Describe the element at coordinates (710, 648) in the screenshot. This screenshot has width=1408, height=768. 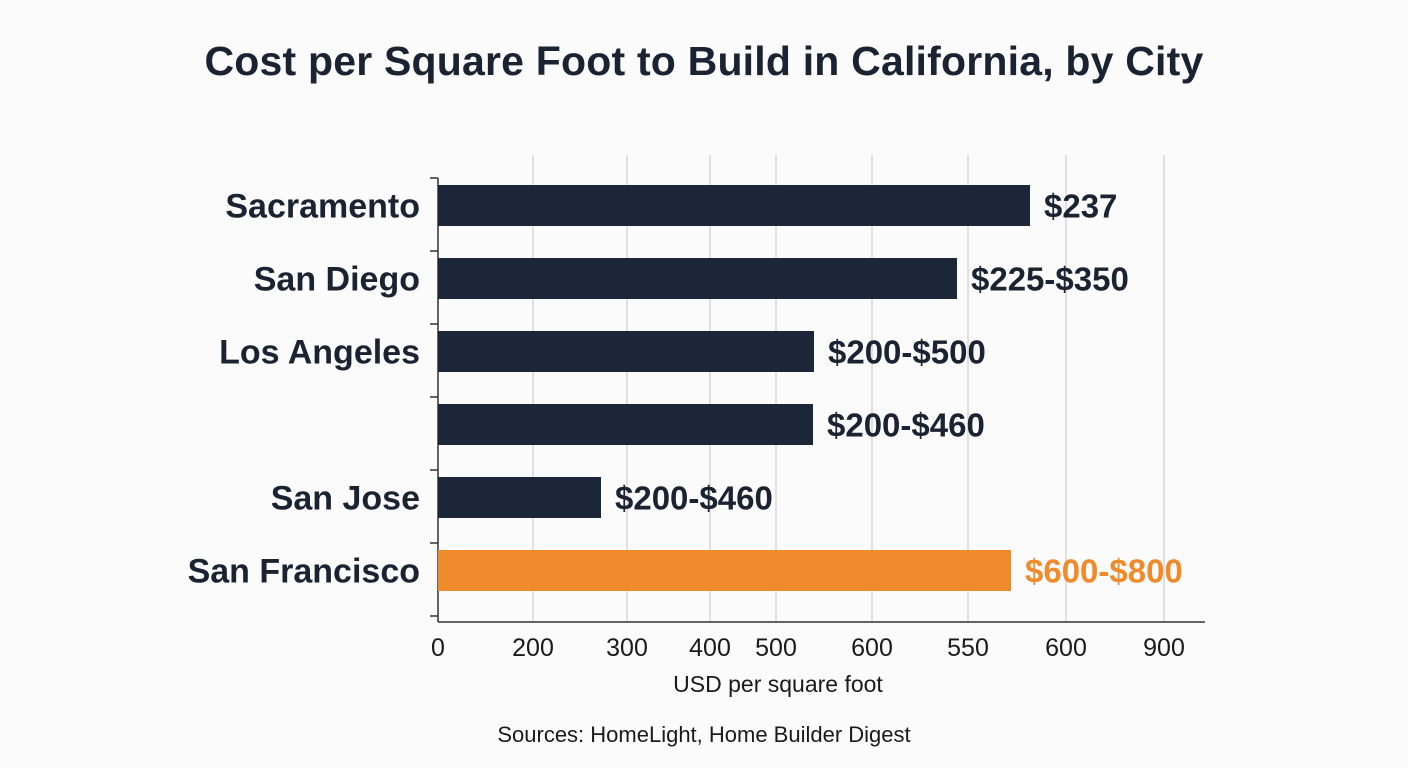
I see `x-tick-label: 400` at that location.